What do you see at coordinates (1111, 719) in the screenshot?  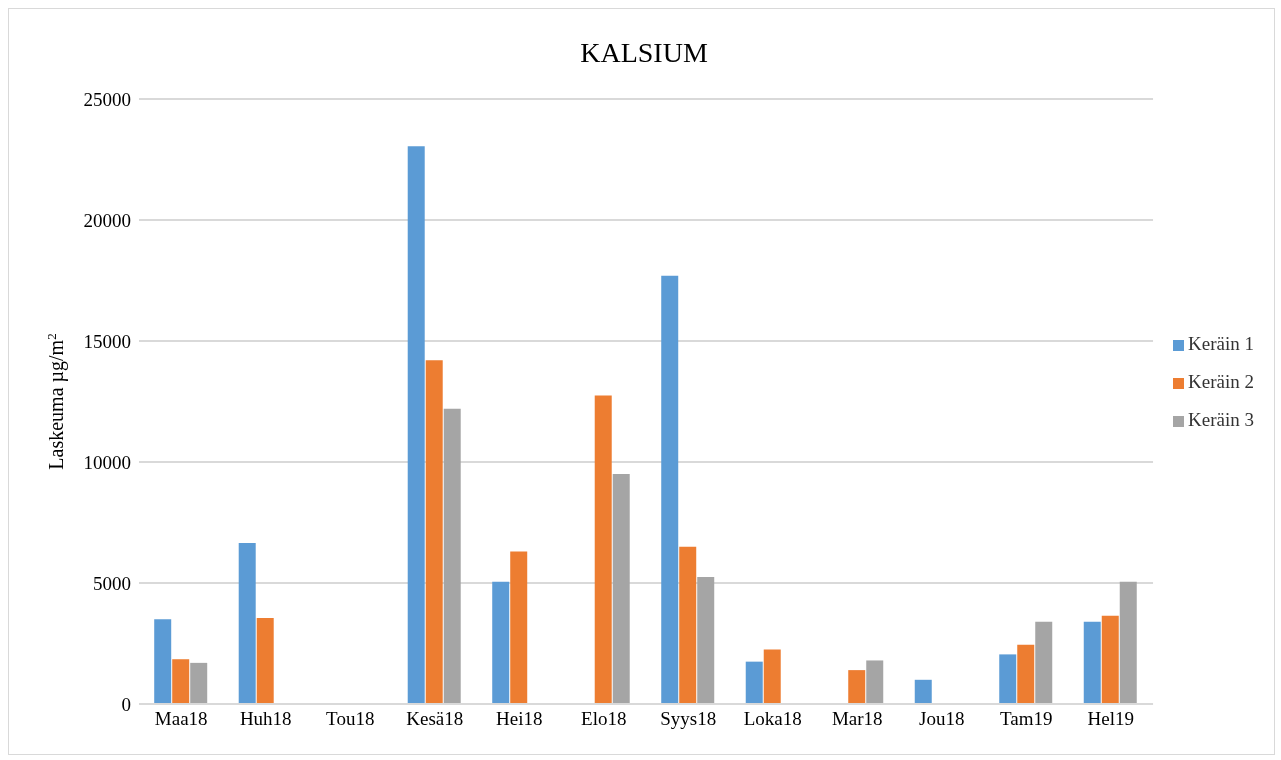 I see `x-tick-label: Hel19` at bounding box center [1111, 719].